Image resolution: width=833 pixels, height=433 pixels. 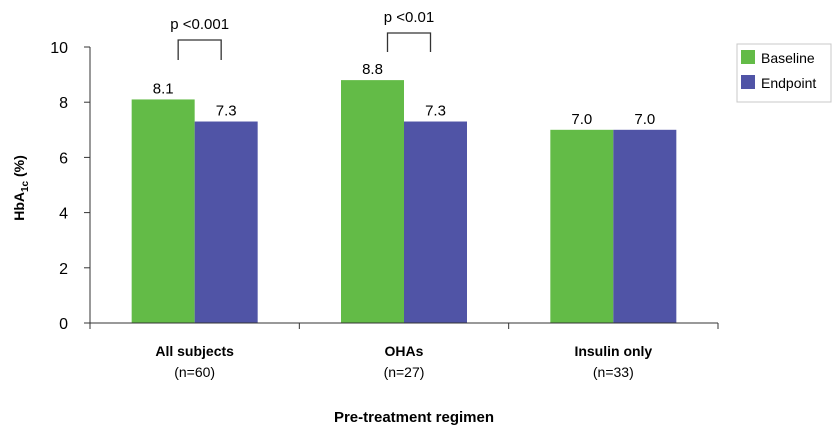 I want to click on x-axis-label: Pre-treatment regimen, so click(x=414, y=417).